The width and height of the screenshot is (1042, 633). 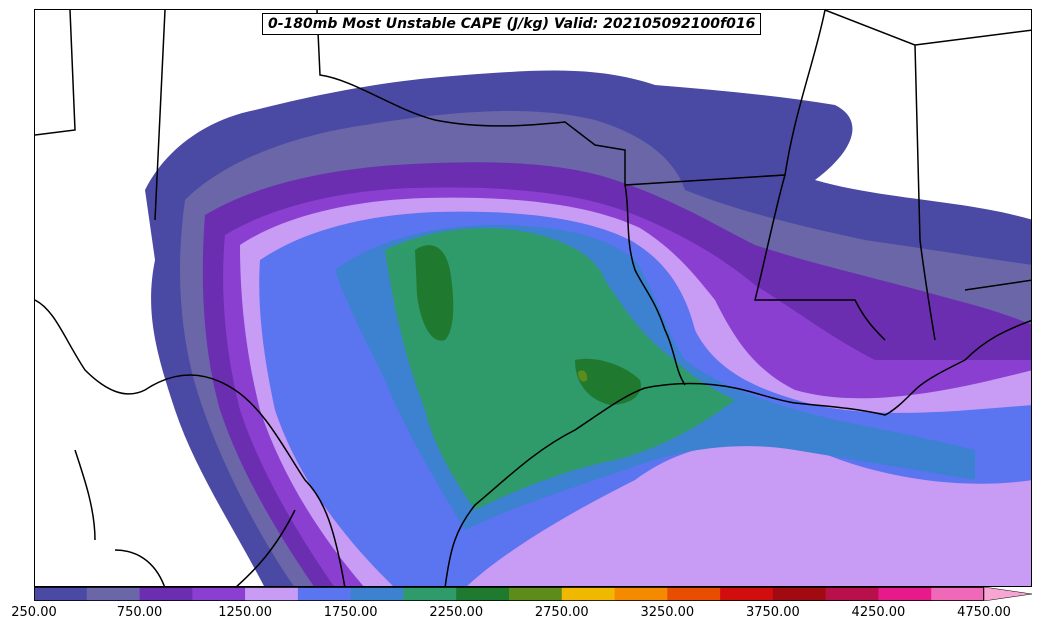 I want to click on colorbar, so click(x=533, y=594).